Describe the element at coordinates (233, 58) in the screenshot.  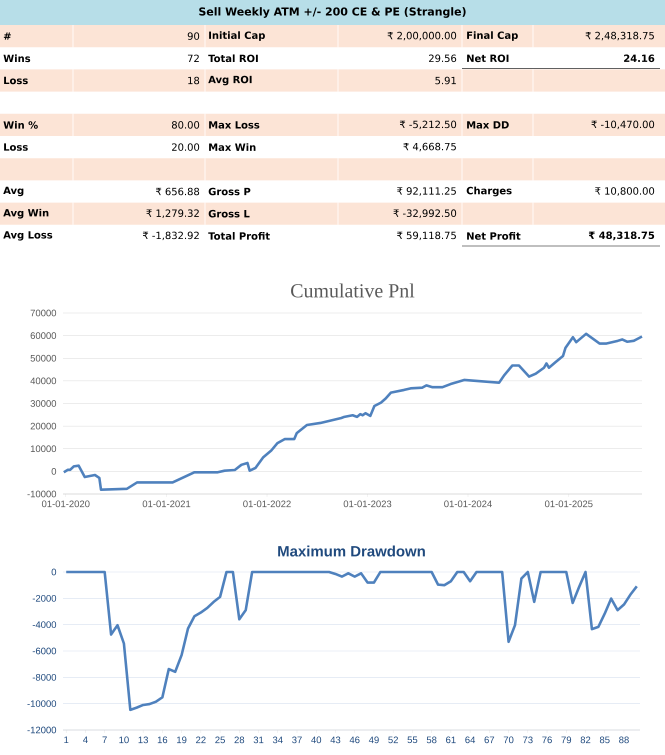
I see `text: Total ROI` at that location.